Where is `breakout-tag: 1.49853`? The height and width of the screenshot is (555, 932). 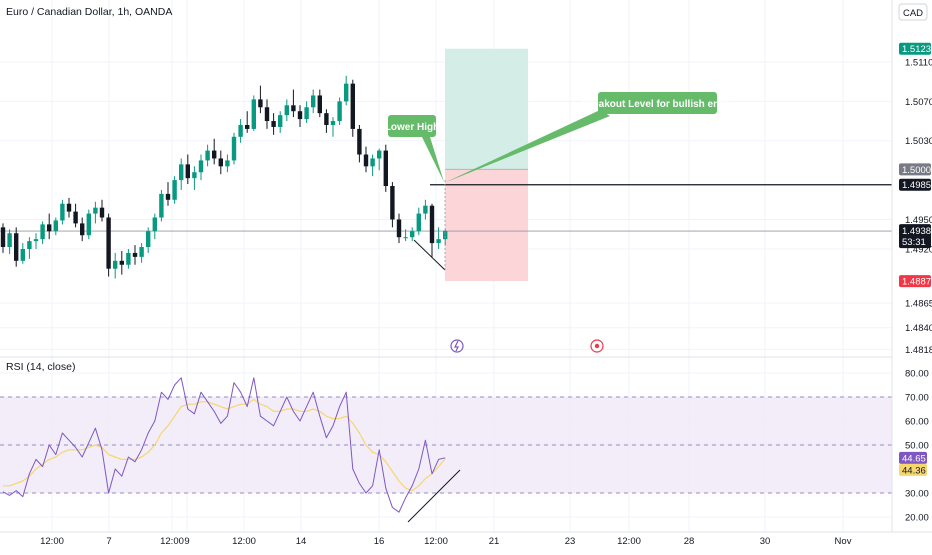
breakout-tag: 1.49853 is located at coordinates (917, 185).